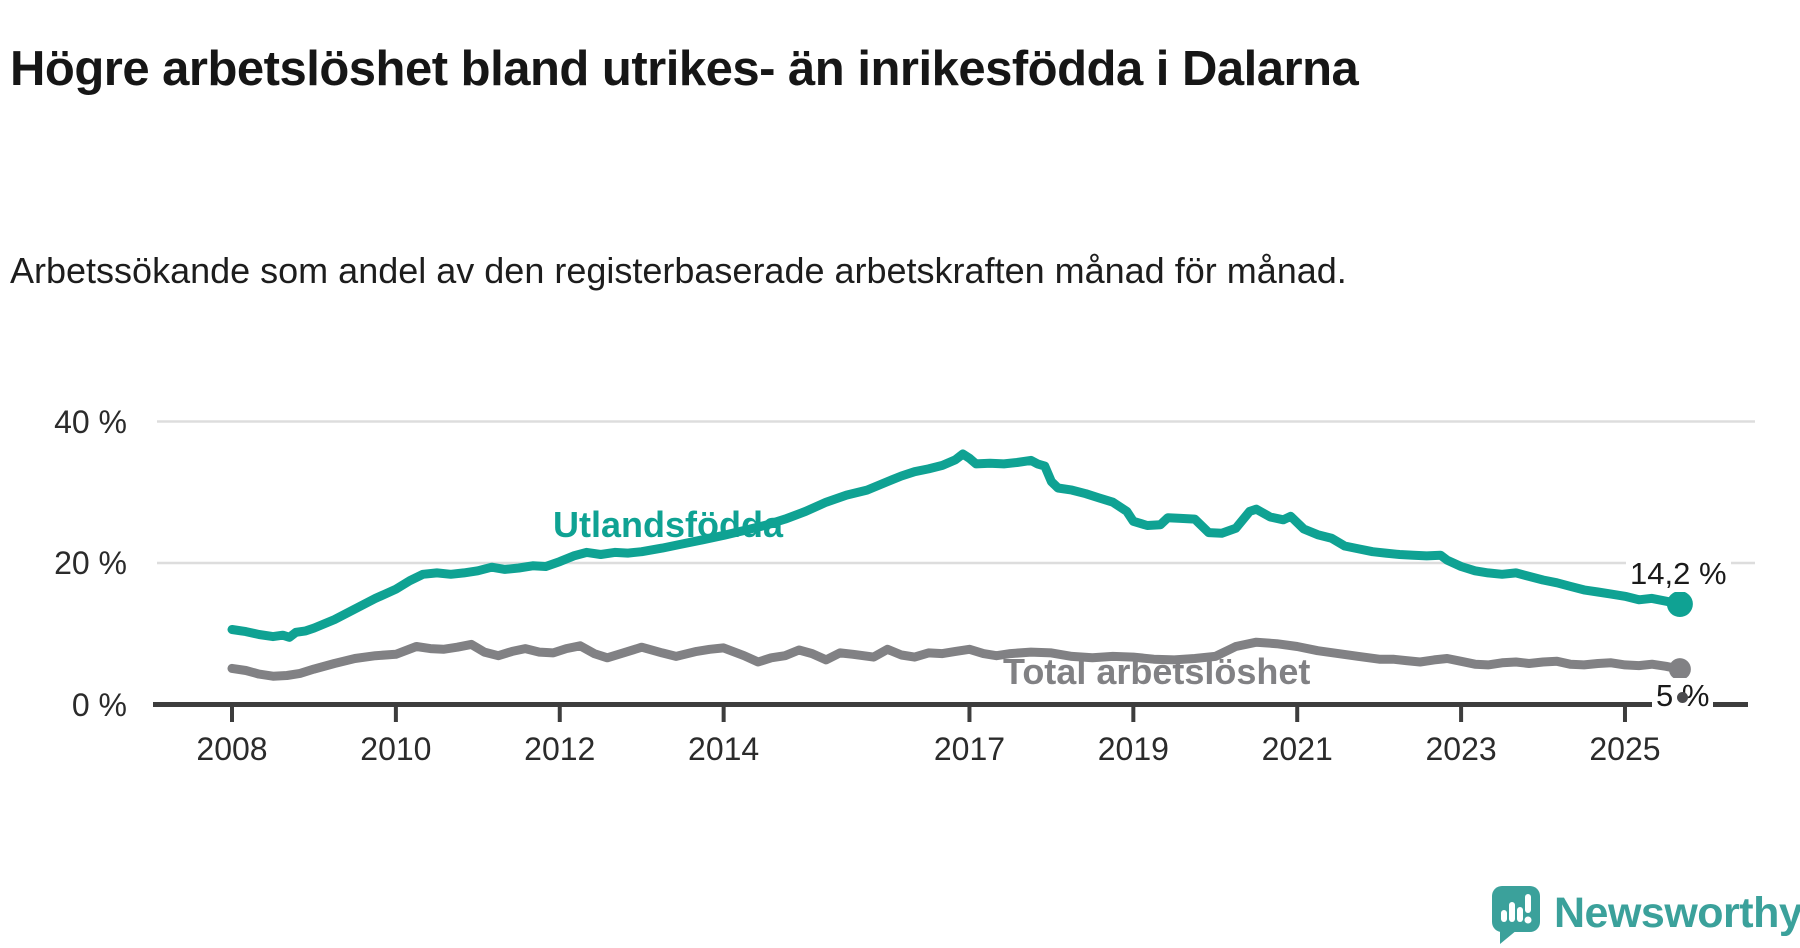  What do you see at coordinates (99, 704) in the screenshot?
I see `y-axis-tick-label: 0 %` at bounding box center [99, 704].